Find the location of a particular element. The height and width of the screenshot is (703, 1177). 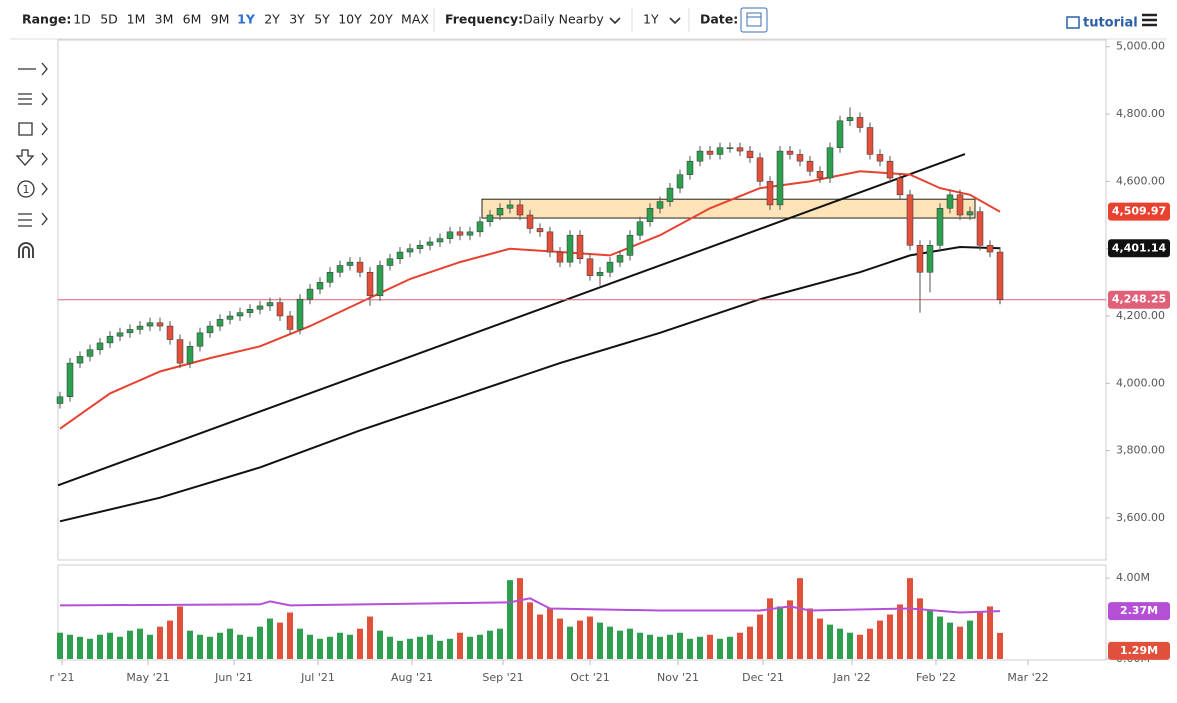

x-tick-label: Jun '21 is located at coordinates (233, 677).